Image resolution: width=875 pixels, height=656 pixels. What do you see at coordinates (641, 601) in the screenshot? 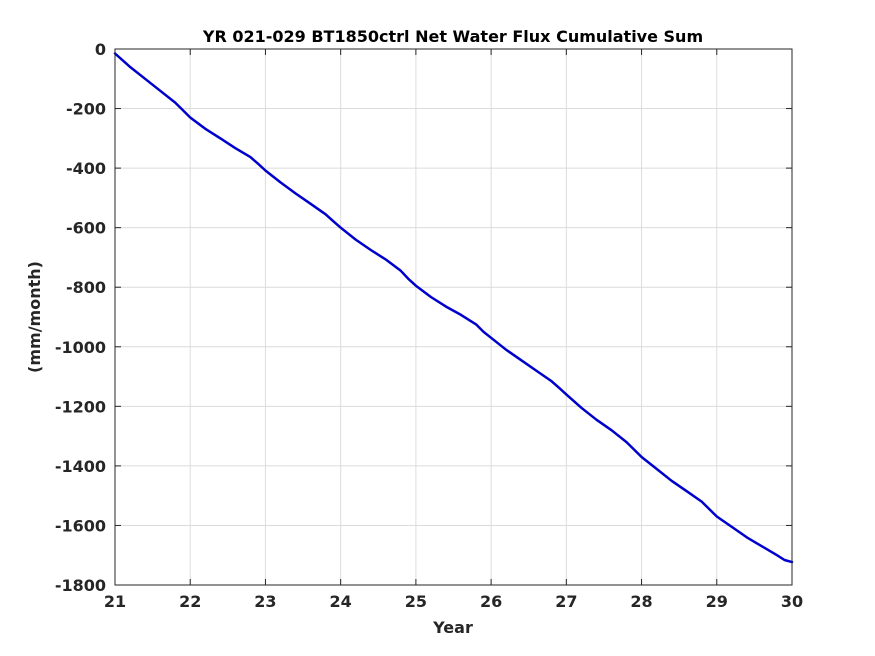
I see `x-tick-label: 28` at bounding box center [641, 601].